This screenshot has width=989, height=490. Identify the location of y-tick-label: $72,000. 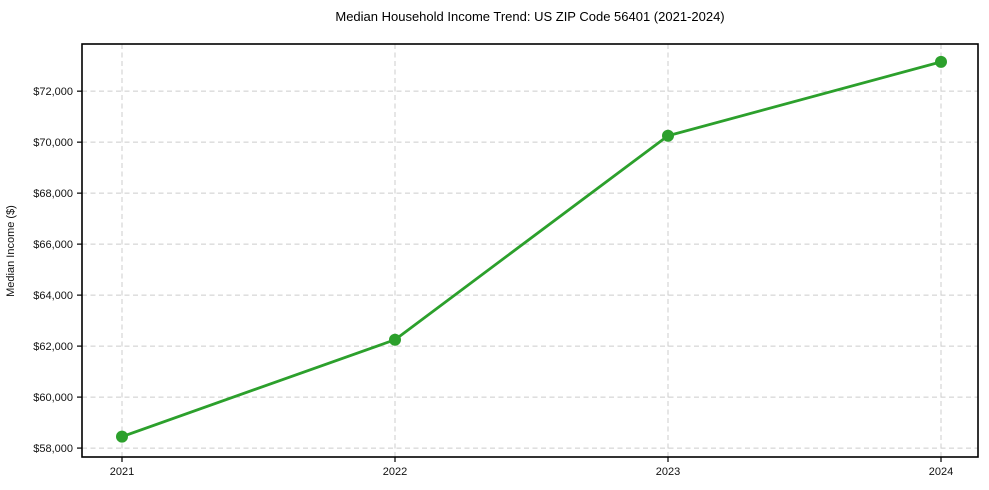
(53, 92).